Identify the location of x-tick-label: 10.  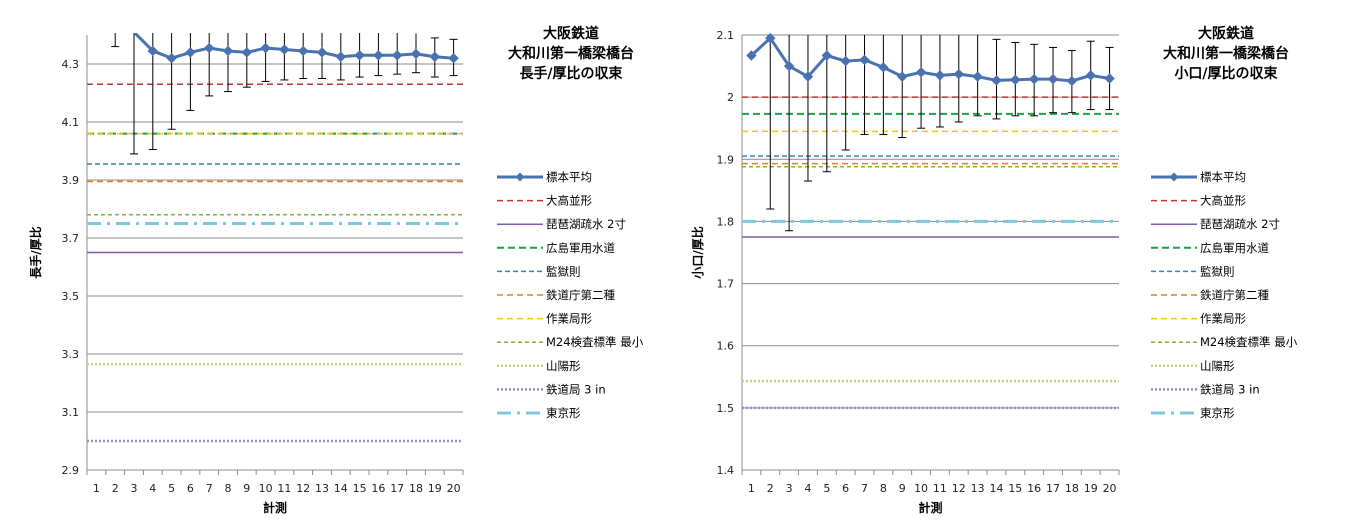
(266, 488).